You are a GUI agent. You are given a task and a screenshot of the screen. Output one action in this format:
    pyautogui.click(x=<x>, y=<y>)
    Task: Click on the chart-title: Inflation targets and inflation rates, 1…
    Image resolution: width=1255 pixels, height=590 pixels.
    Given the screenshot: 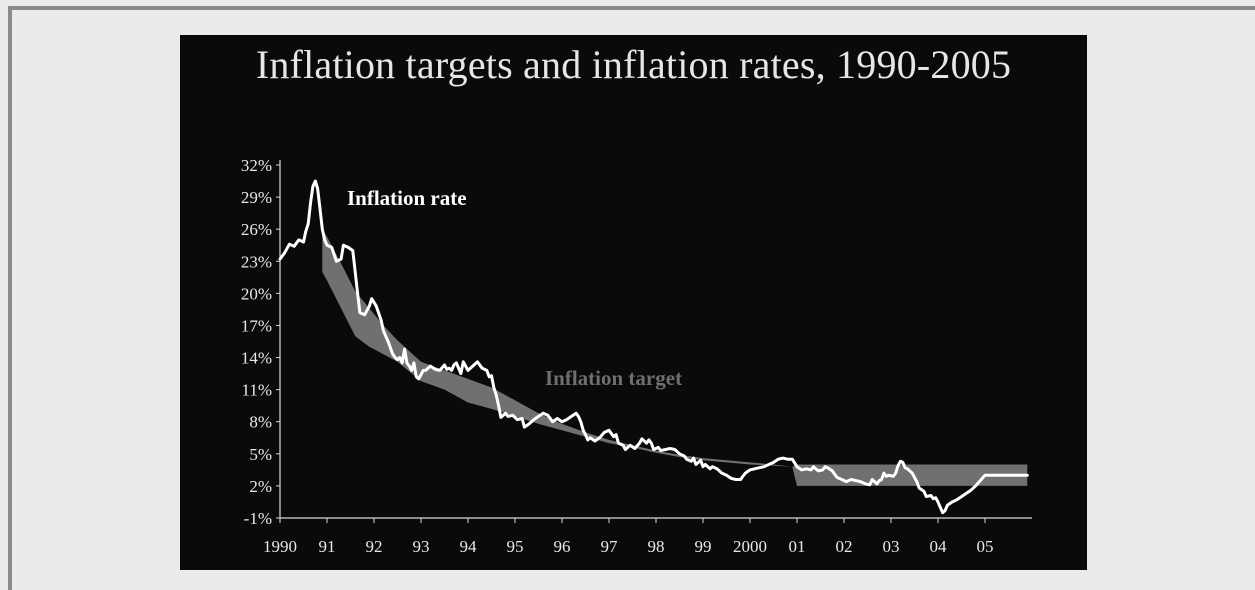 What is the action you would take?
    pyautogui.click(x=633, y=64)
    